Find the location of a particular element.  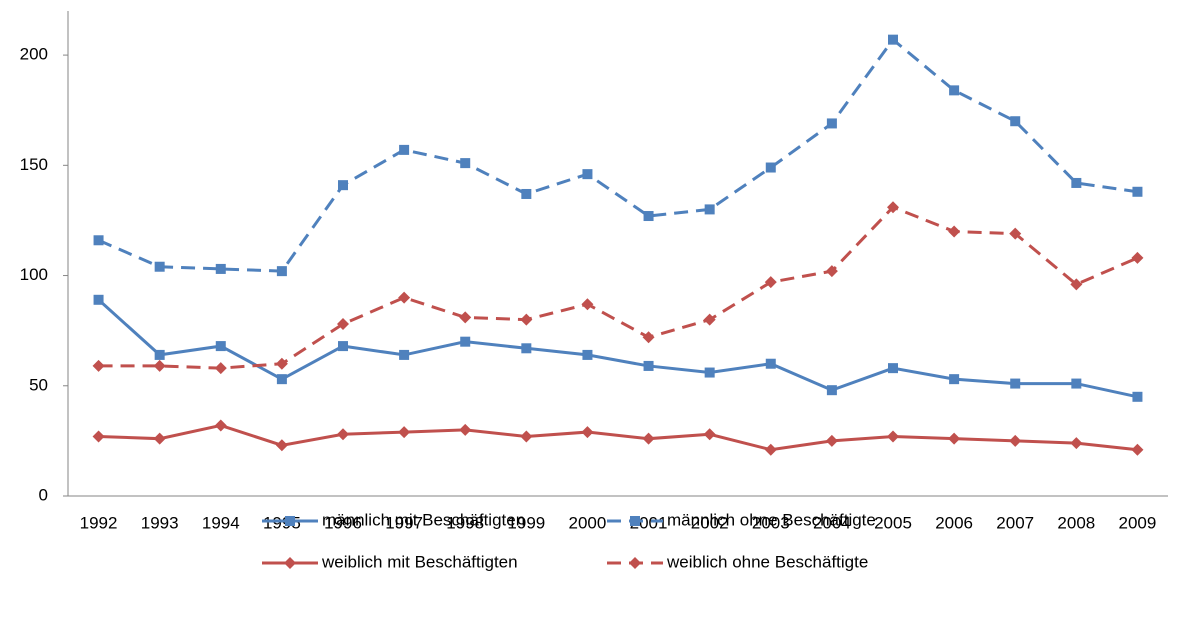

y-tick-label: 0 is located at coordinates (43, 494).